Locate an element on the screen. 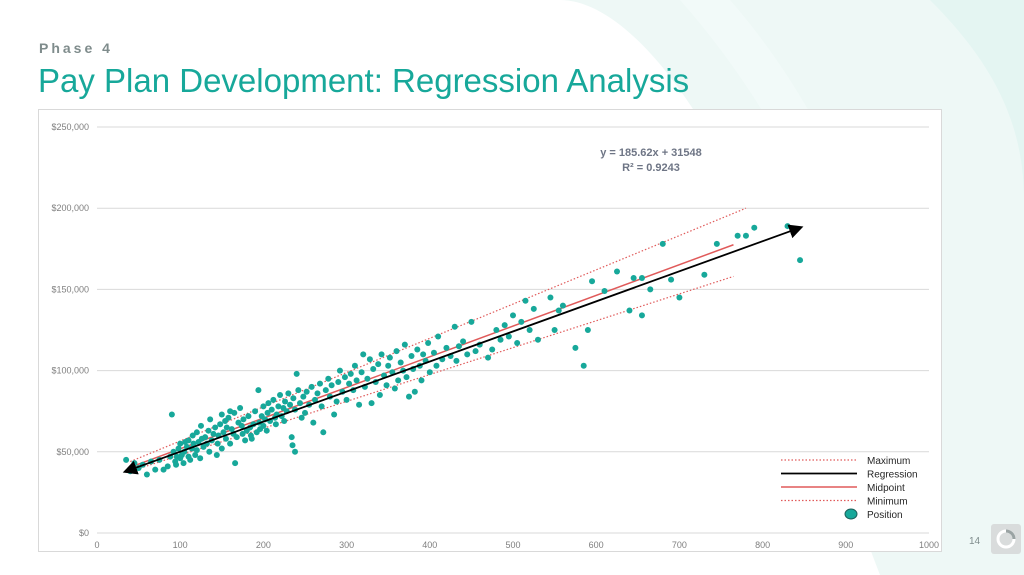  x-tick-label: 0 is located at coordinates (96, 545).